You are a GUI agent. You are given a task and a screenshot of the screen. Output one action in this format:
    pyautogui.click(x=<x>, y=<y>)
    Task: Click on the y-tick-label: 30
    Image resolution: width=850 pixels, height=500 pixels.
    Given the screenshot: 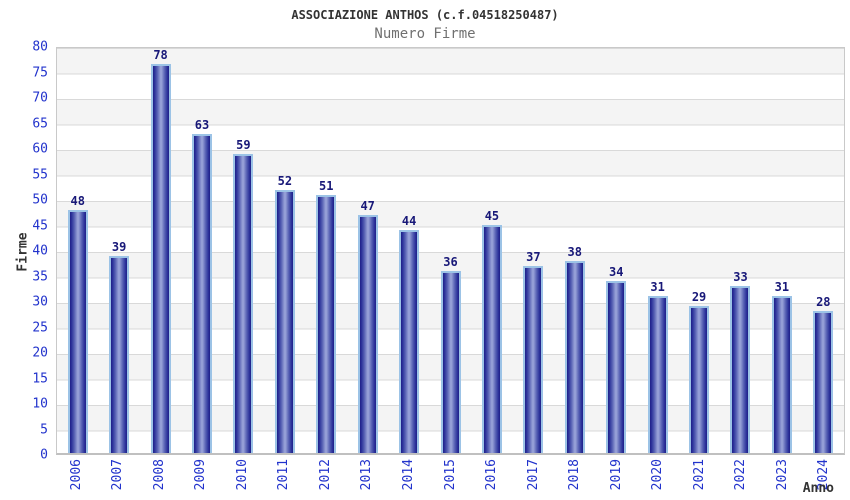 What is the action you would take?
    pyautogui.click(x=40, y=302)
    